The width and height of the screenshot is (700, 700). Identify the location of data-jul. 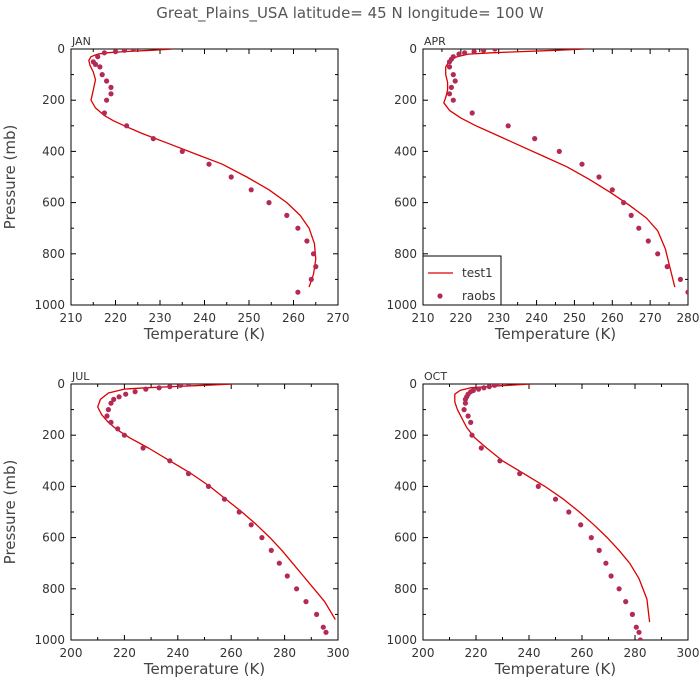
(216, 509).